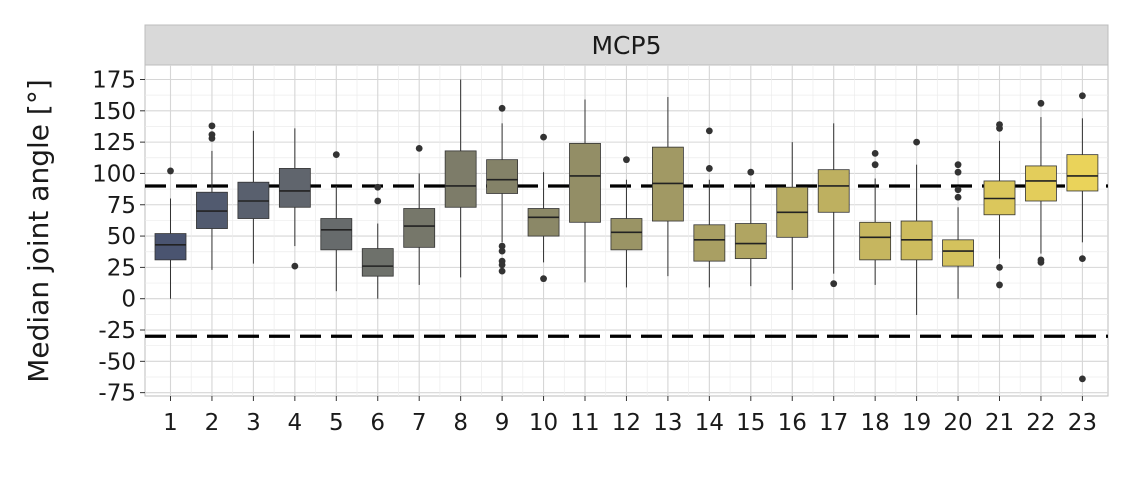 The width and height of the screenshot is (1133, 503). I want to click on x-tick-label: 13, so click(667, 423).